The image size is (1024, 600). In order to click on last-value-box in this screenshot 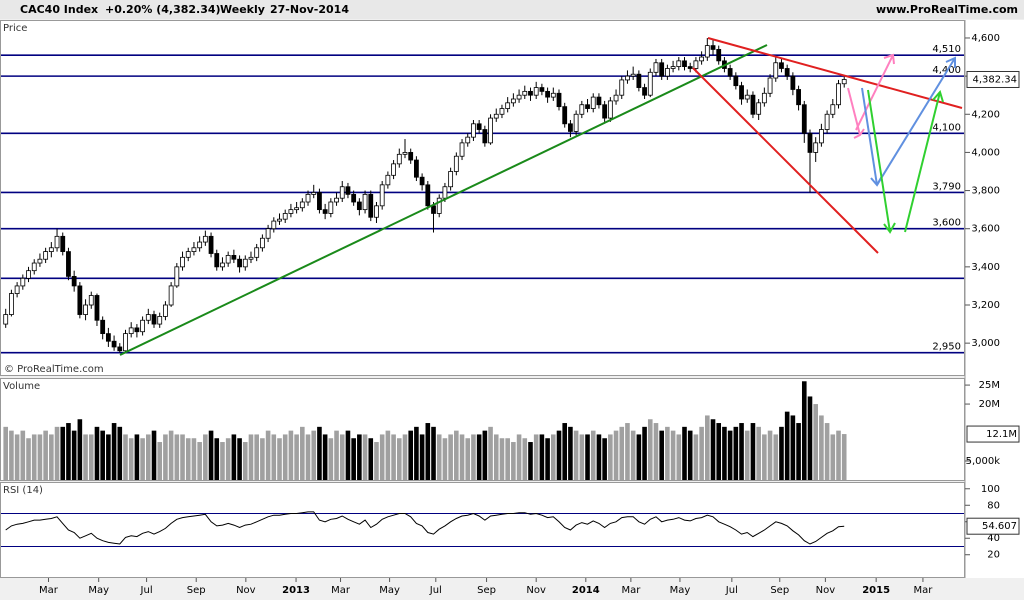, I will do `click(993, 526)`.